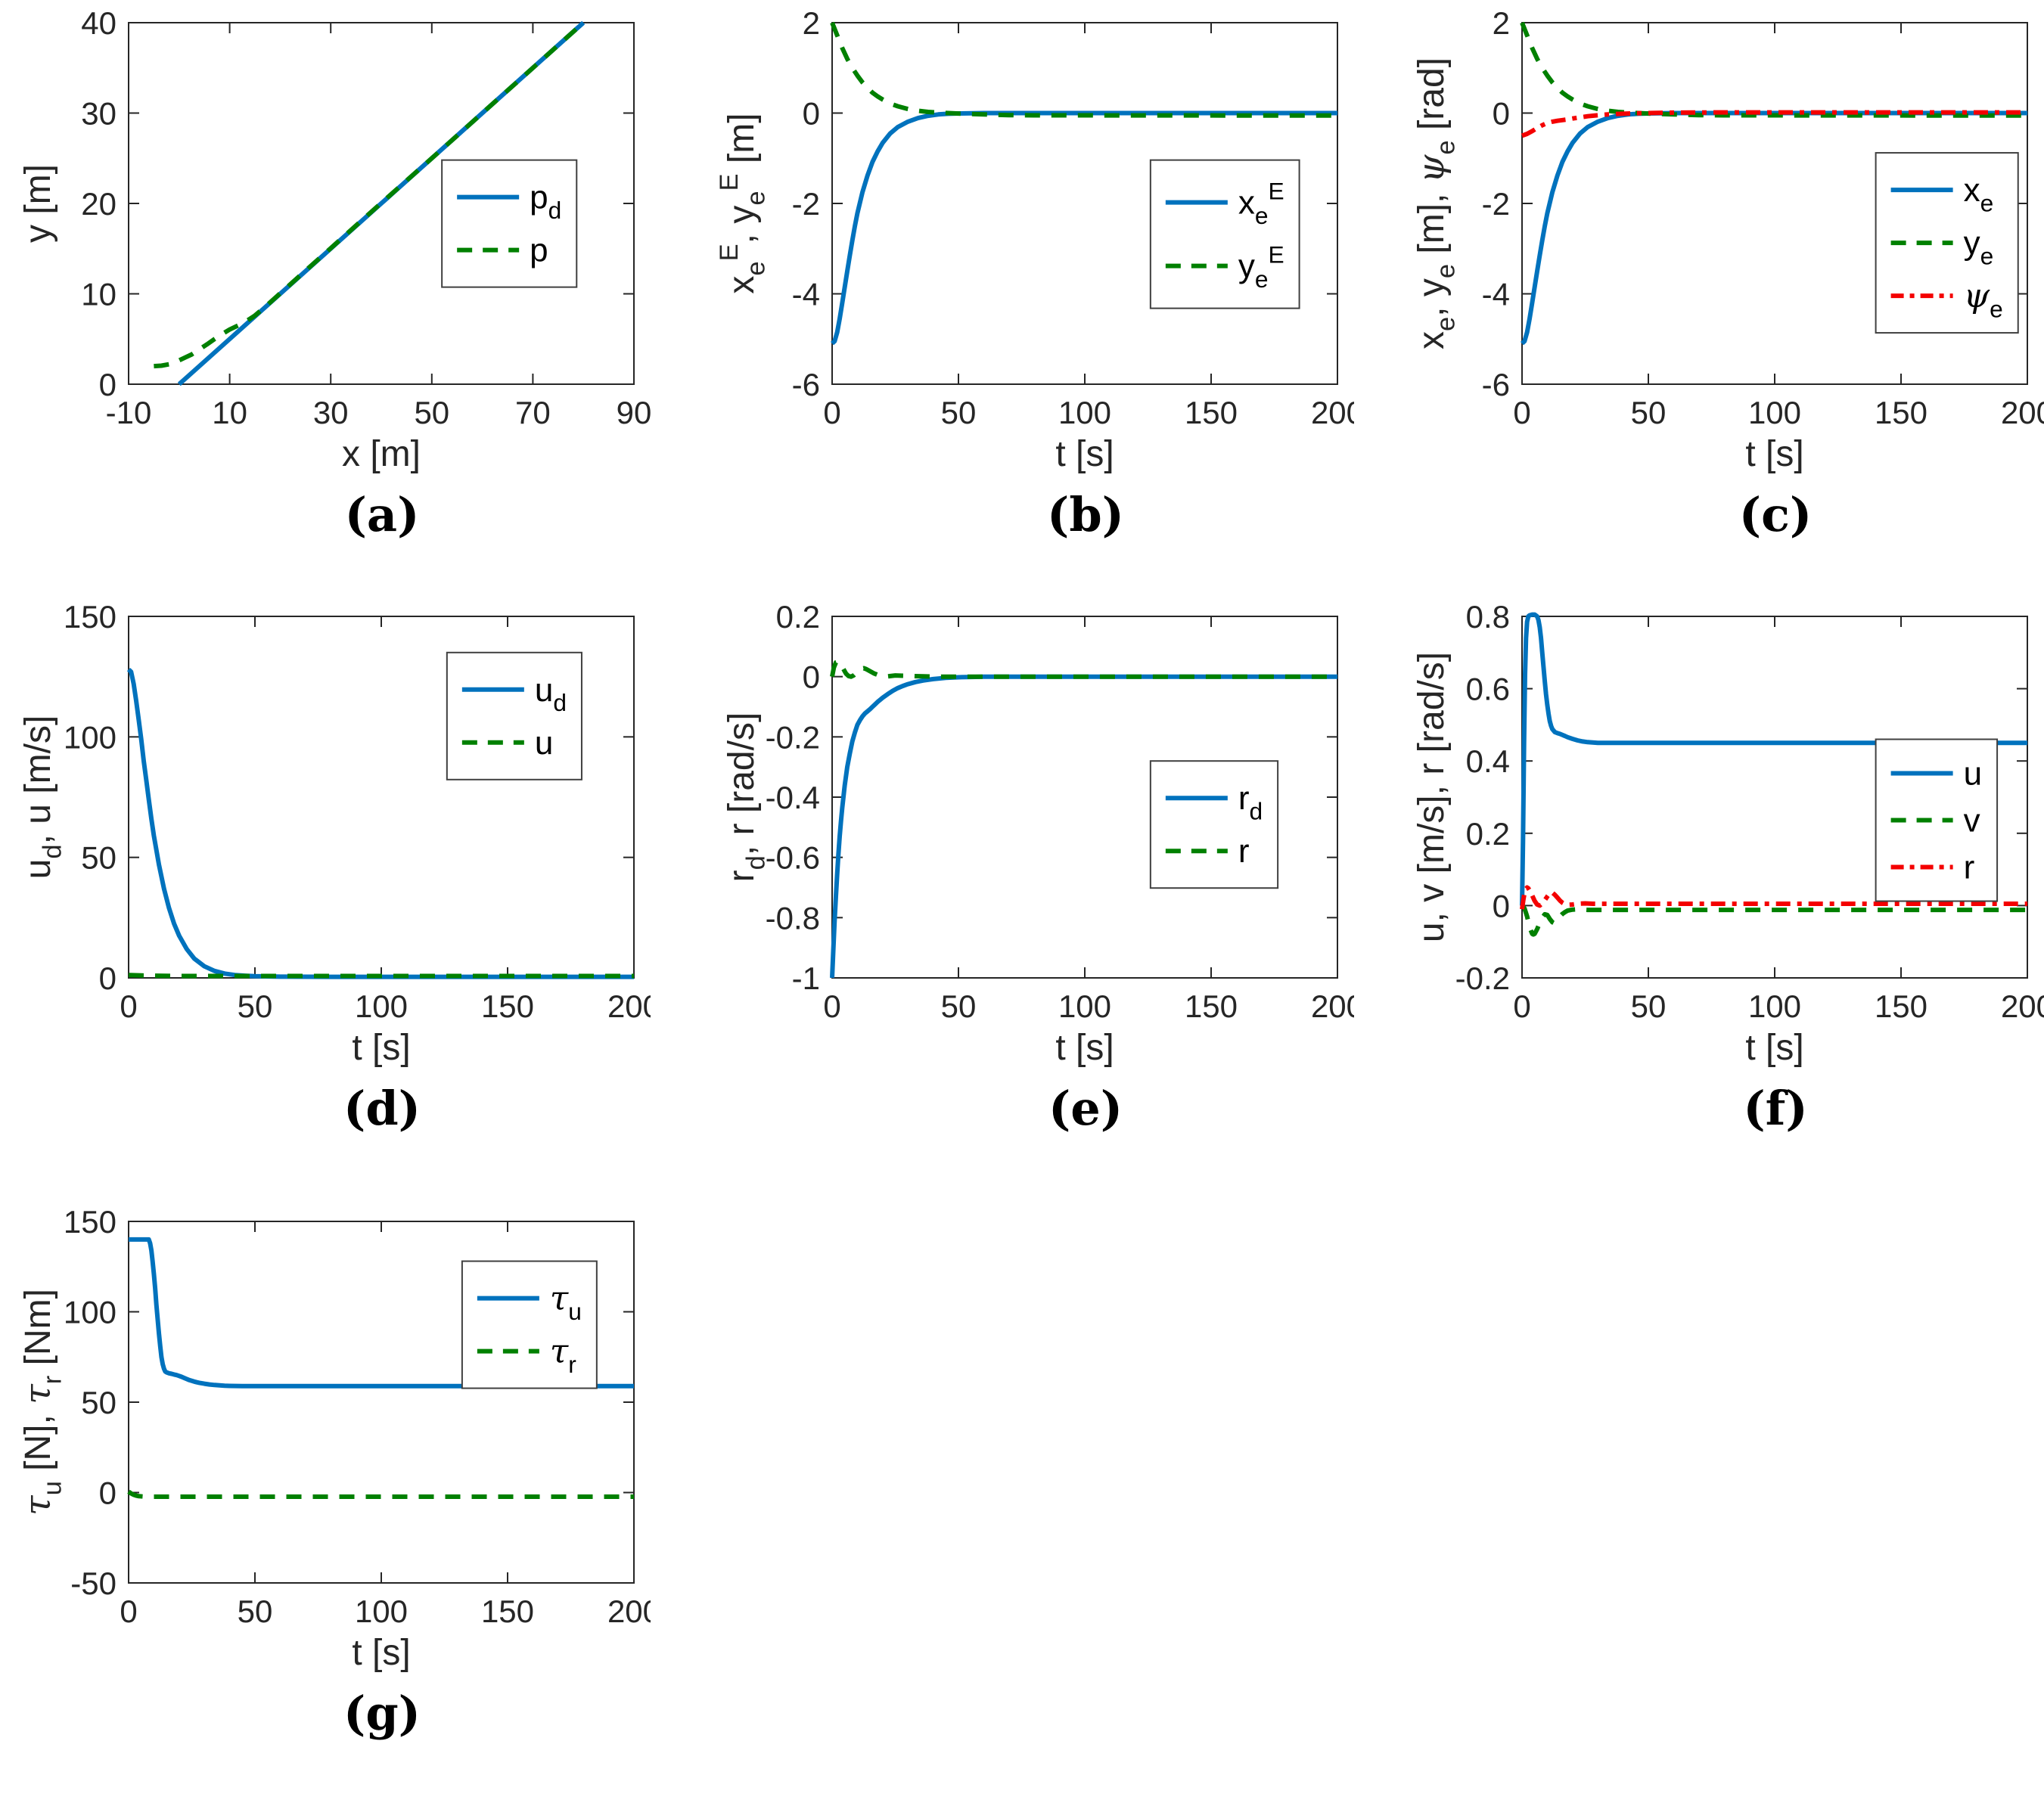 The image size is (2044, 1803). I want to click on legend-g: τu τr, so click(529, 1324).